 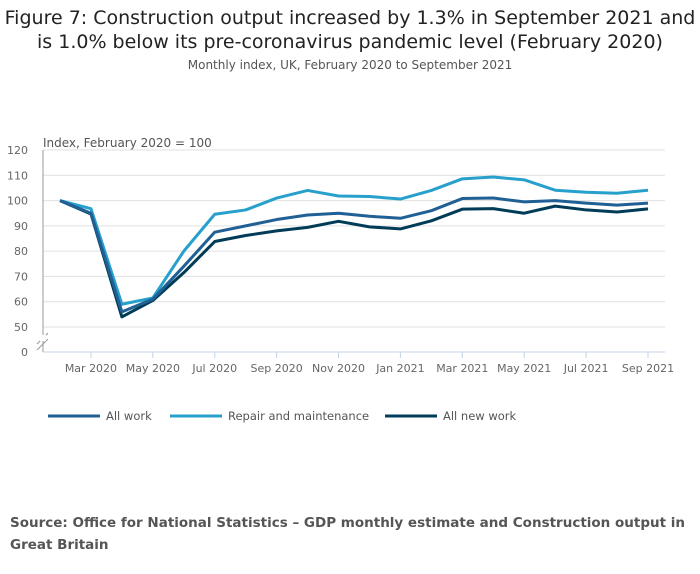 I want to click on y-tick-label: 60, so click(x=21, y=302).